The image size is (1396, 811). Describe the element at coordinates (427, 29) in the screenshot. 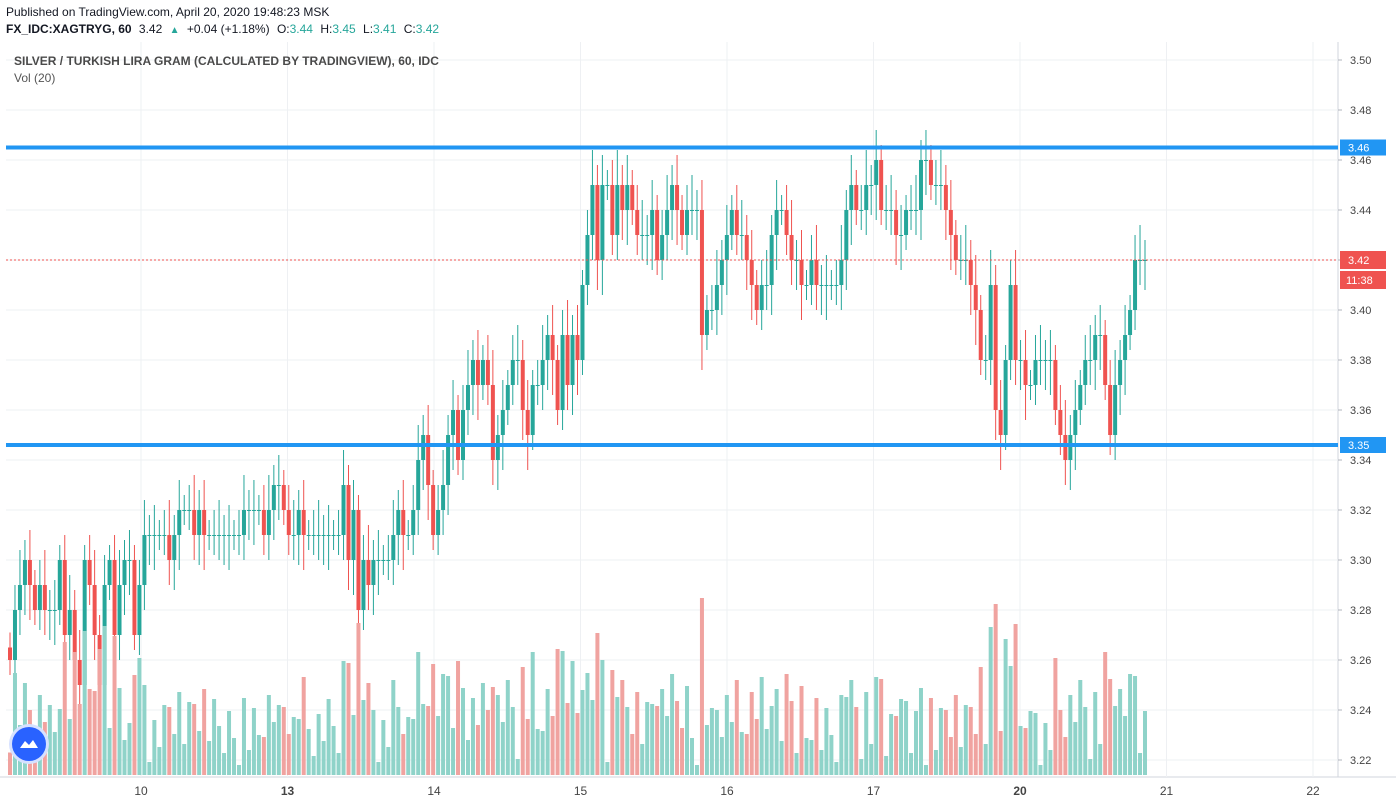

I see `ohlc-close: 3.42` at that location.